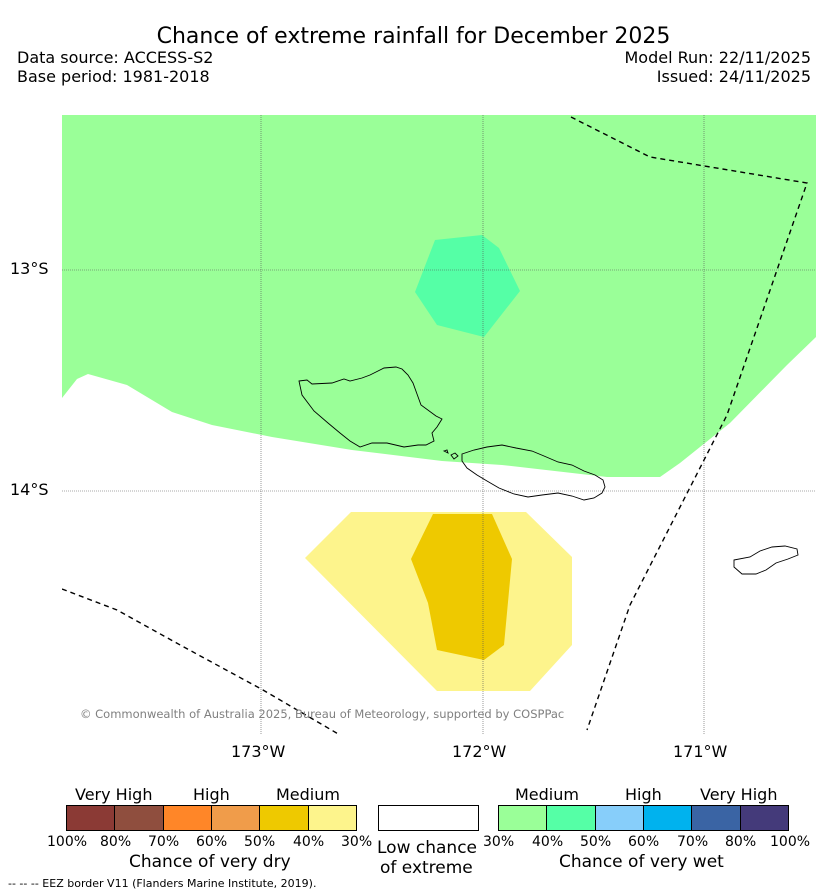  I want to click on lon-label-172w: 172°W, so click(479, 751).